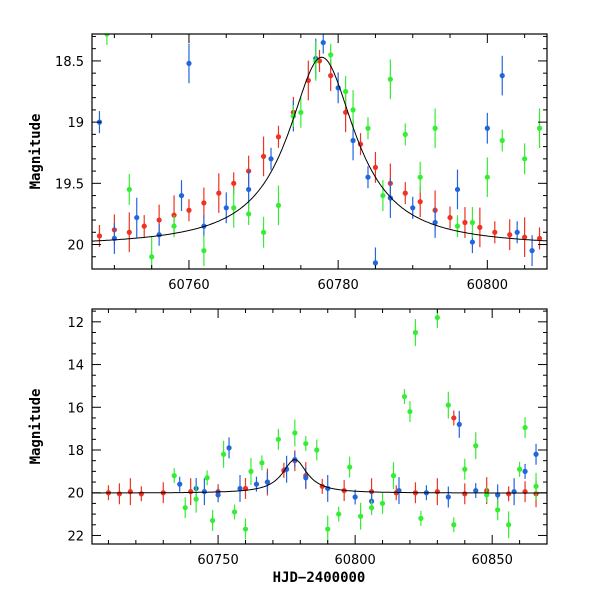 This screenshot has height=600, width=600. What do you see at coordinates (75, 123) in the screenshot?
I see `top-y-tick-label: 19` at bounding box center [75, 123].